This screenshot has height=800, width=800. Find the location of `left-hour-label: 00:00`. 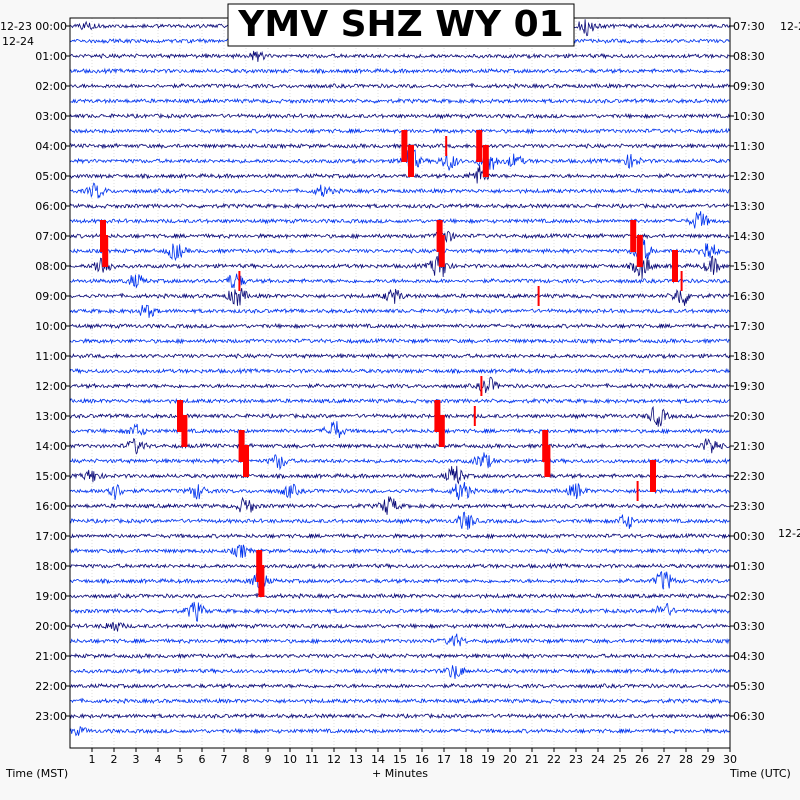

left-hour-label: 00:00 is located at coordinates (51, 26).